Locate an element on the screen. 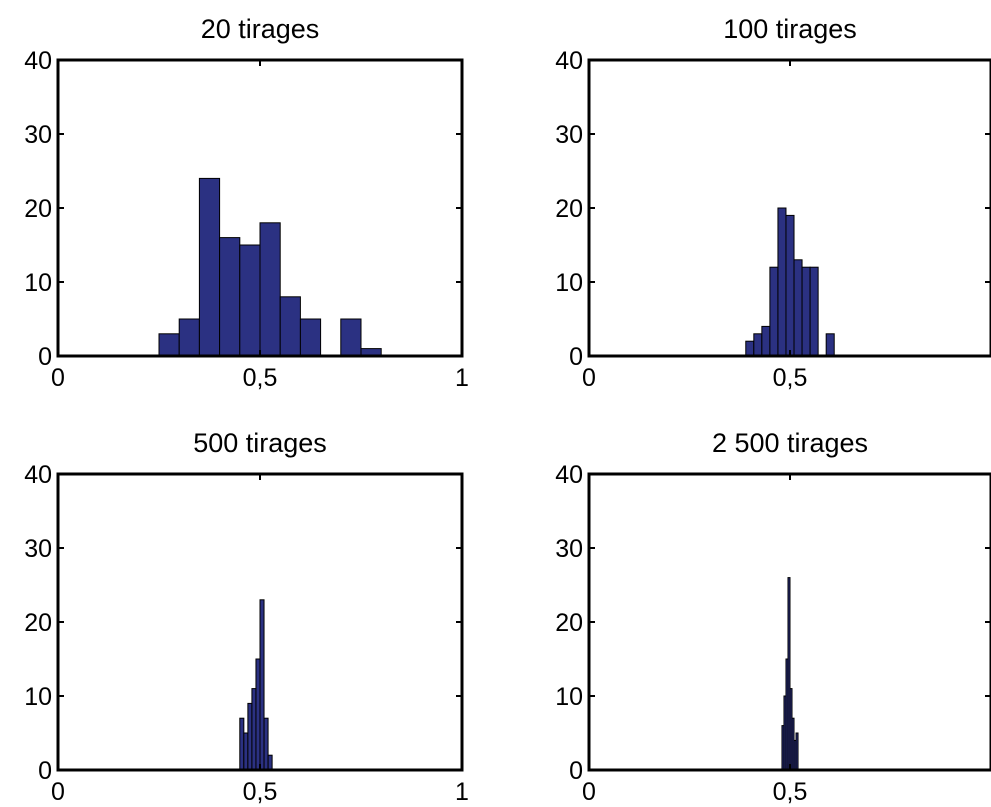 The image size is (991, 807). panel-title: 100 tirages is located at coordinates (790, 29).